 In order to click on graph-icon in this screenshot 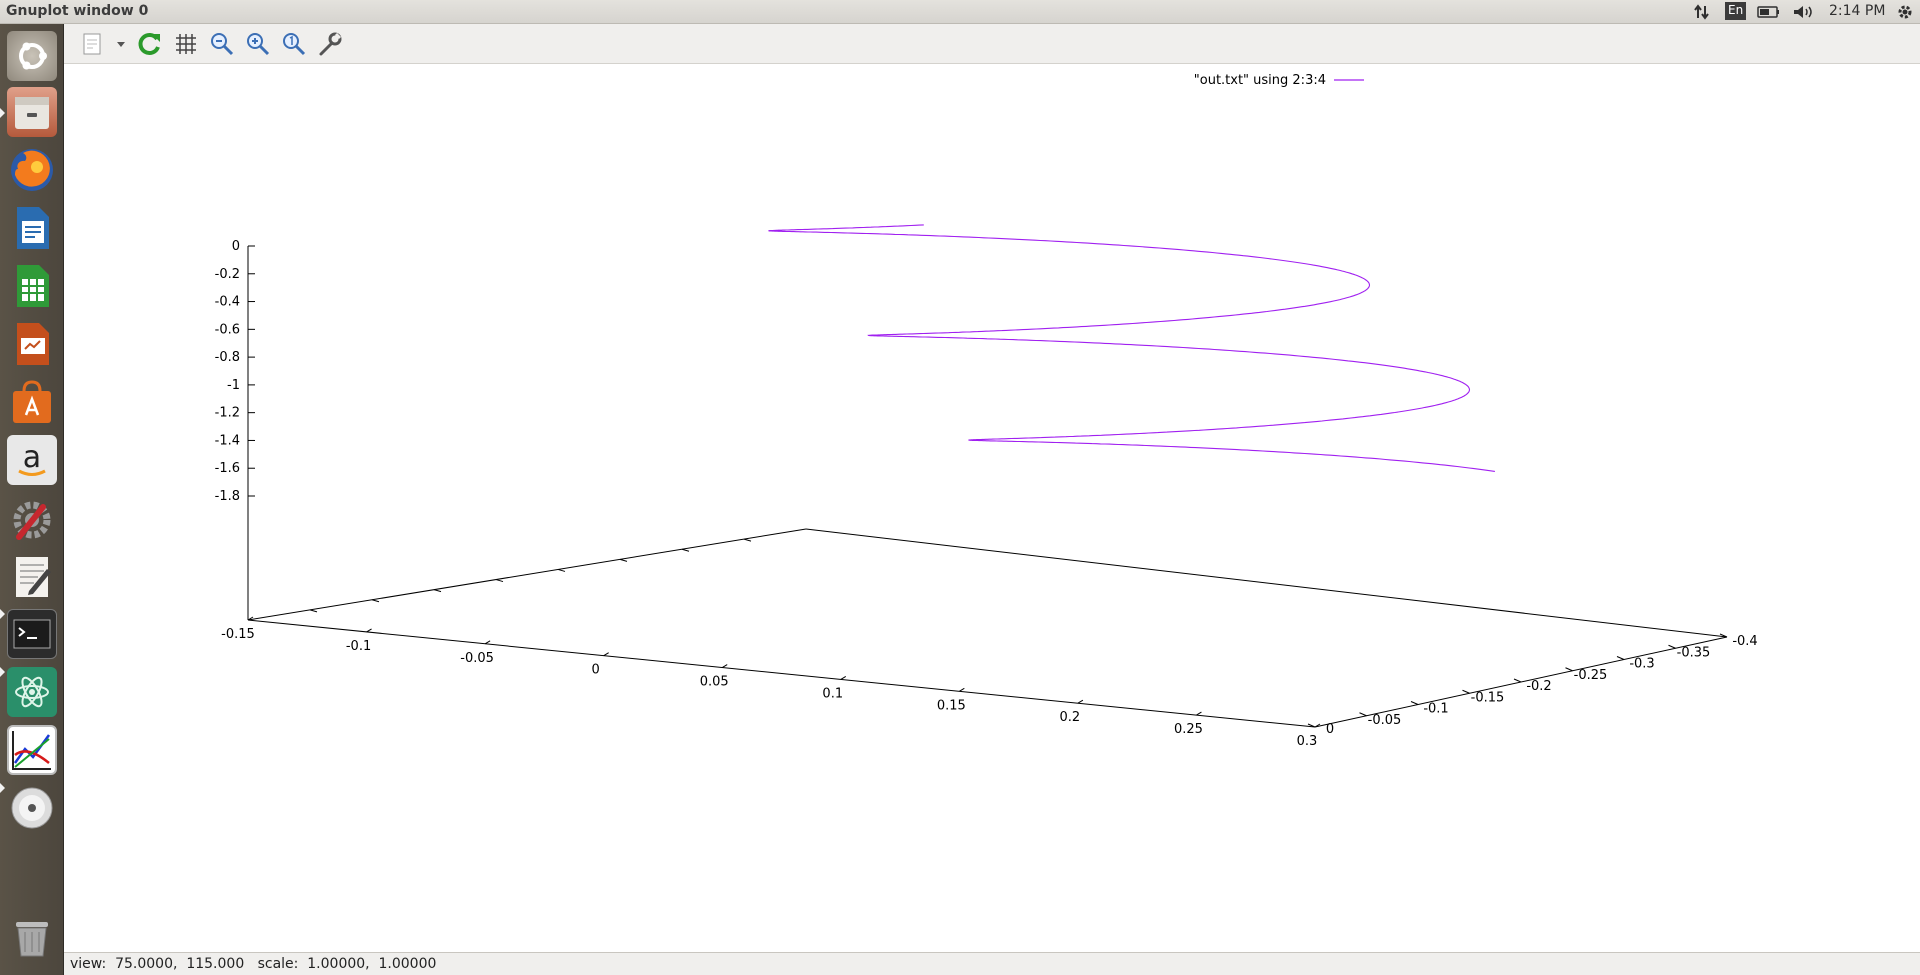, I will do `click(31, 750)`.